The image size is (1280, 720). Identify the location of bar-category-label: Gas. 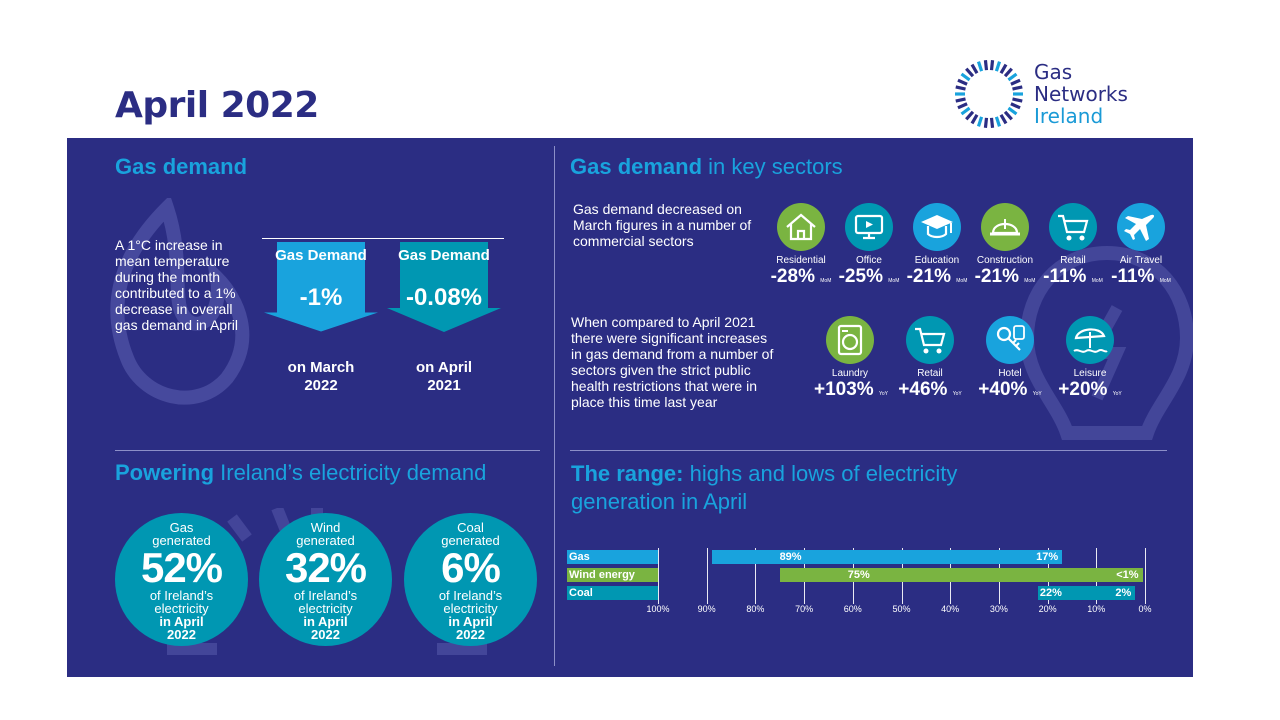
(612, 557).